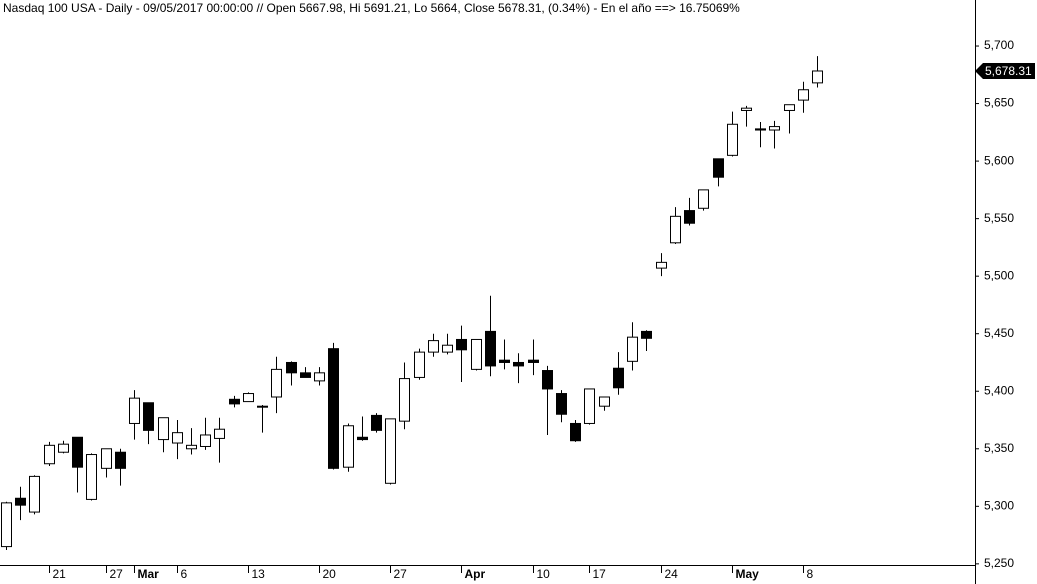  I want to click on x-tick-label: 13, so click(259, 574).